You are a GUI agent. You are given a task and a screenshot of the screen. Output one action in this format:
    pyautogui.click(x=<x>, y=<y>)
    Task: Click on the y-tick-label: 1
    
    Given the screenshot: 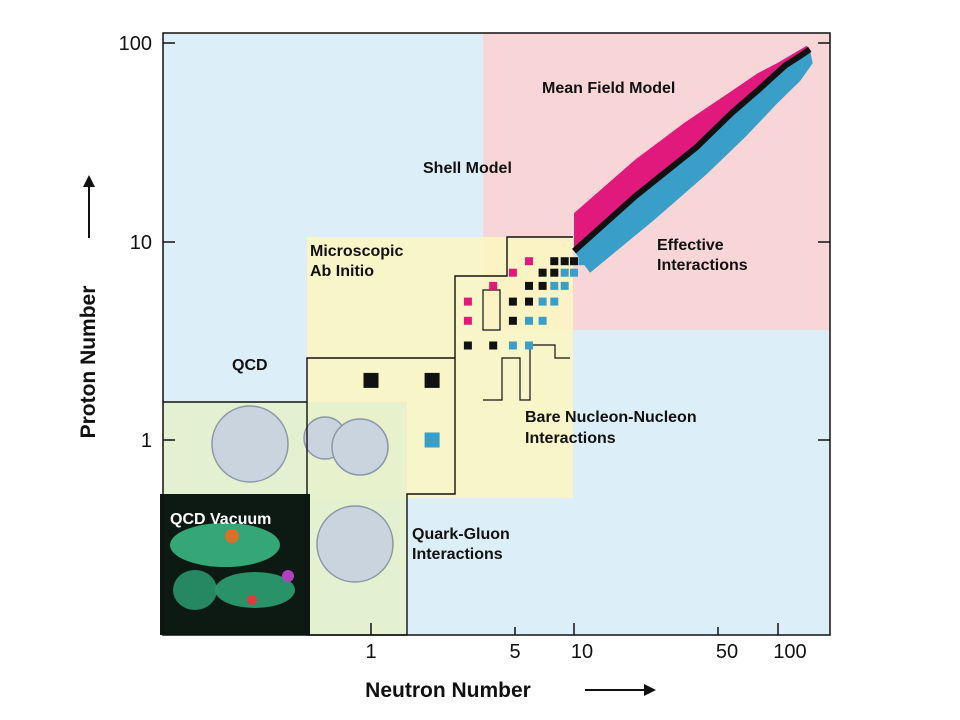 What is the action you would take?
    pyautogui.click(x=146, y=441)
    